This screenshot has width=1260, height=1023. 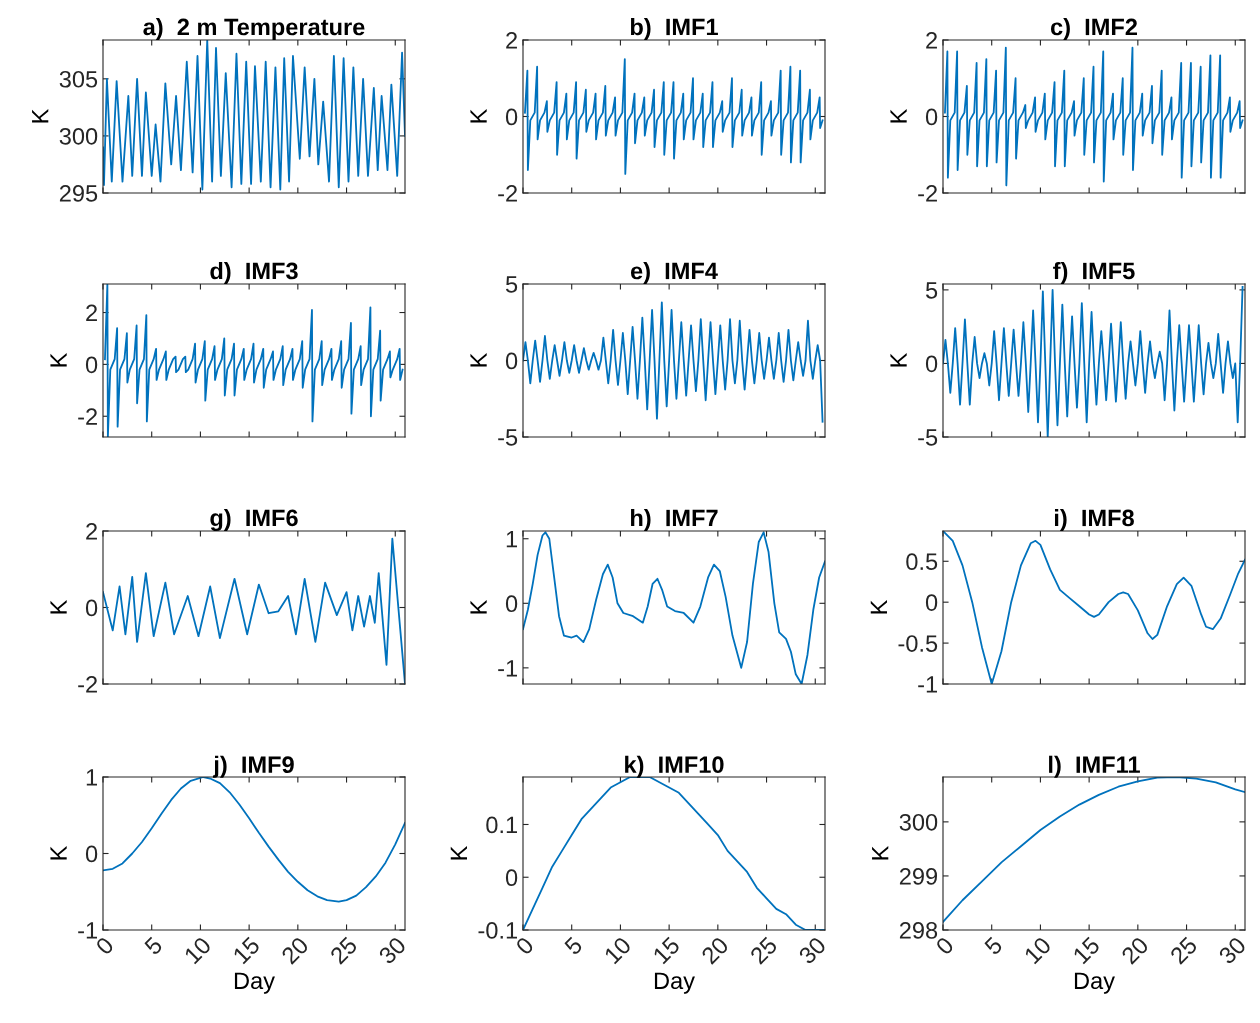 What do you see at coordinates (674, 272) in the screenshot?
I see `chart-title: e) IMF4` at bounding box center [674, 272].